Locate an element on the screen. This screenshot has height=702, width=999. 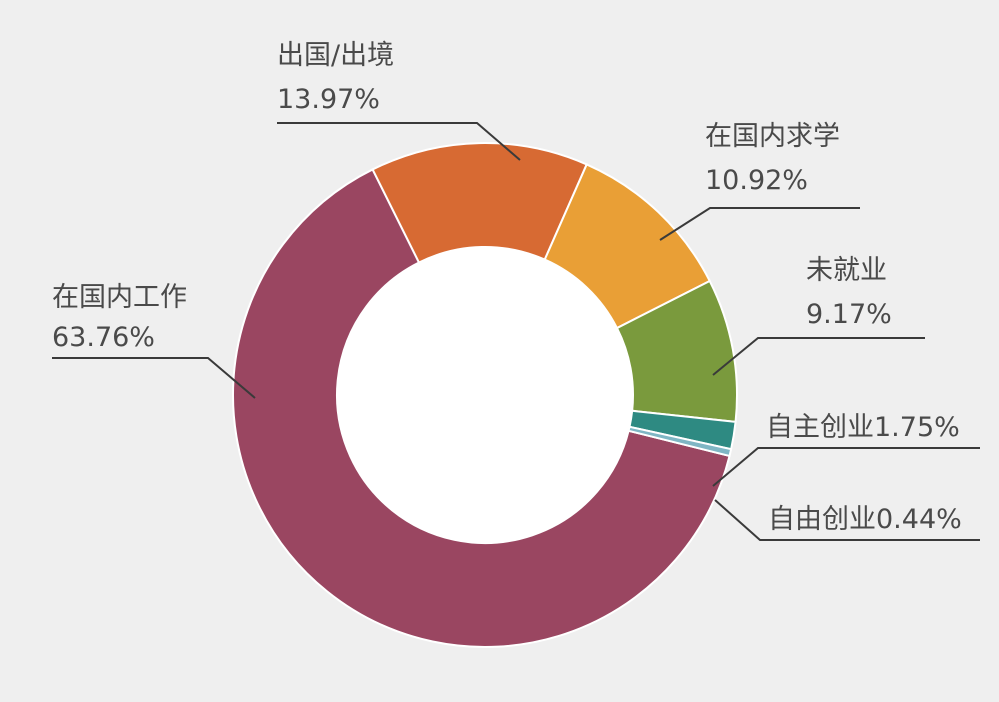
leader-line-unemployed is located at coordinates (818, 356).